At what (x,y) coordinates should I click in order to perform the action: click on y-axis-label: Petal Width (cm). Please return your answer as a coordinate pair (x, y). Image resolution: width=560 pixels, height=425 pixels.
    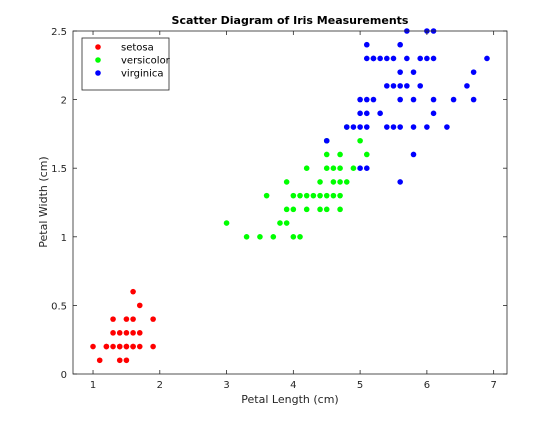
    Looking at the image, I should click on (43, 201).